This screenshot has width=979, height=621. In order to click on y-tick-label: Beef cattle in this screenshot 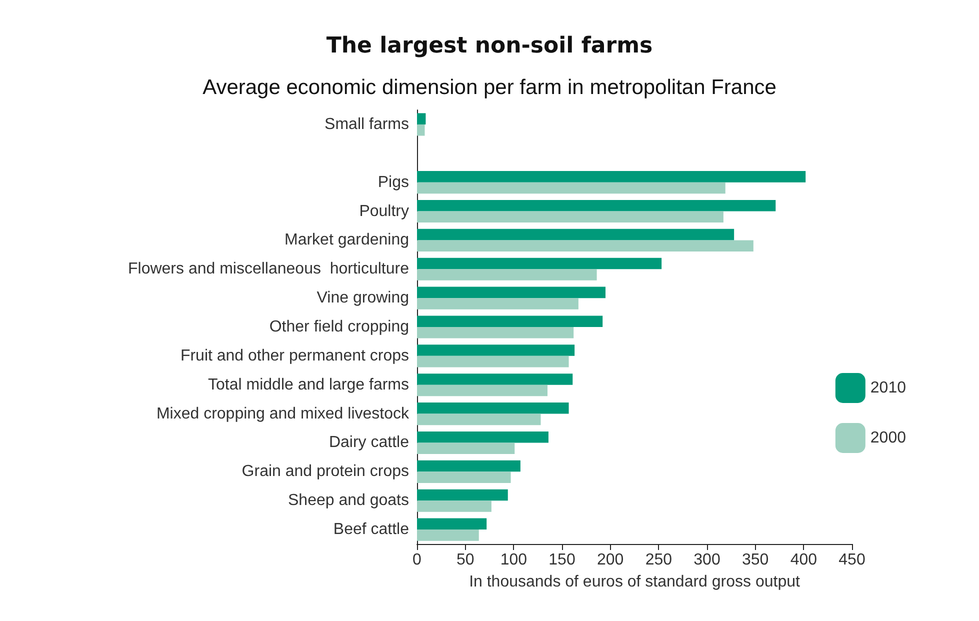, I will do `click(371, 529)`.